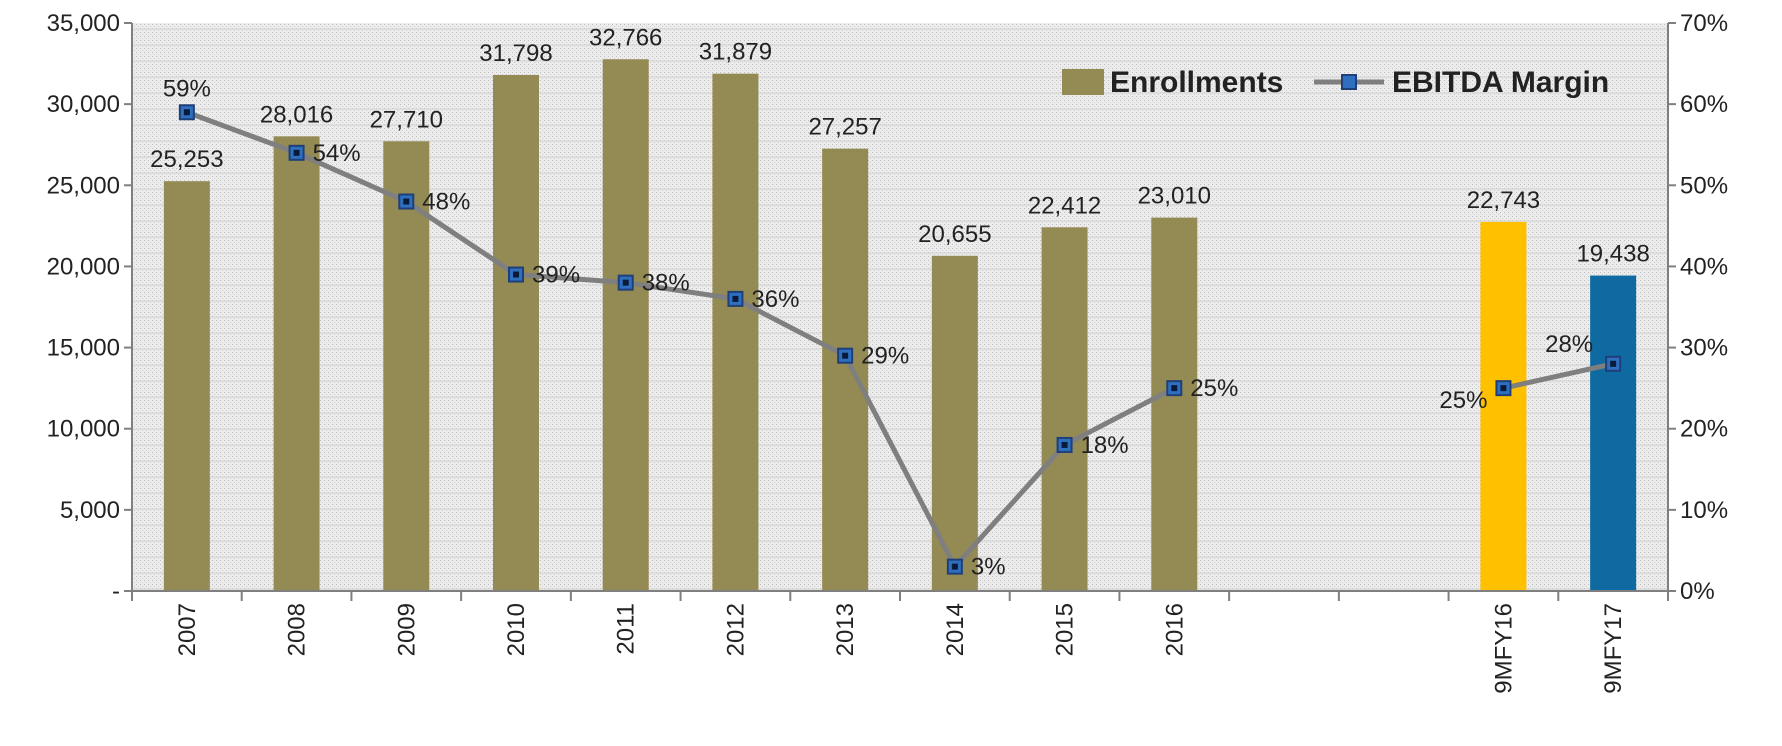  What do you see at coordinates (83, 185) in the screenshot?
I see `left-tick-label: 25,000` at bounding box center [83, 185].